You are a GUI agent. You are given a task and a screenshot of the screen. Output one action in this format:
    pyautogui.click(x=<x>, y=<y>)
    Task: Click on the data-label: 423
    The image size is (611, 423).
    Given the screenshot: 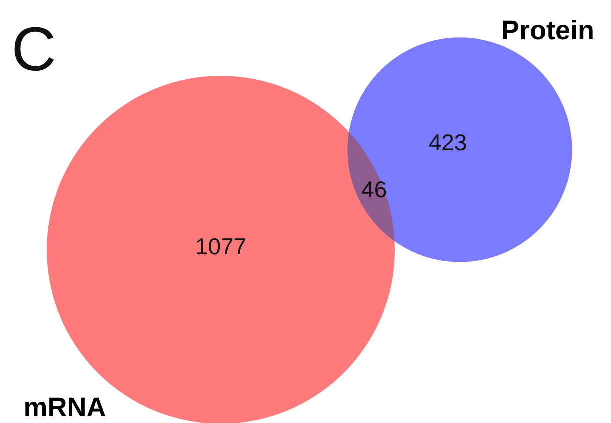 What is the action you would take?
    pyautogui.click(x=448, y=143)
    